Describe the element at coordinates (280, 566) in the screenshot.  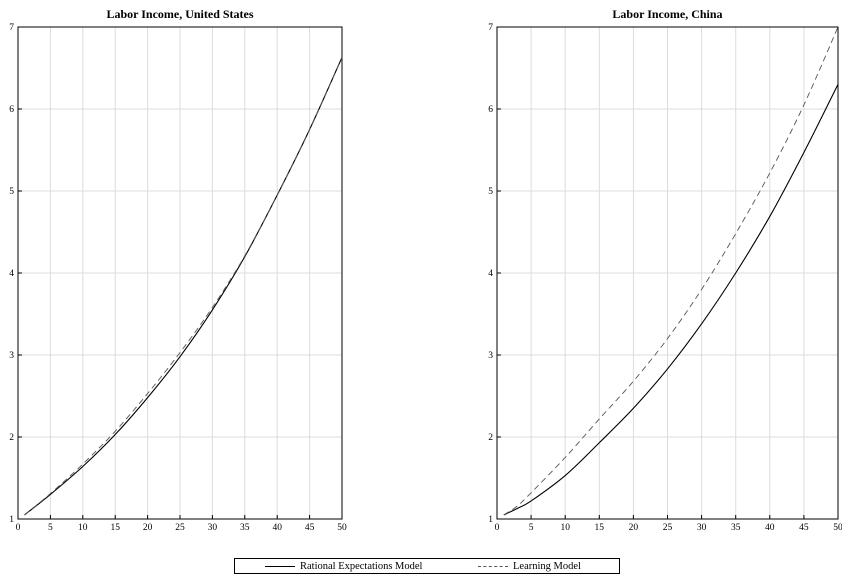
I see `legend-swatch-solid` at that location.